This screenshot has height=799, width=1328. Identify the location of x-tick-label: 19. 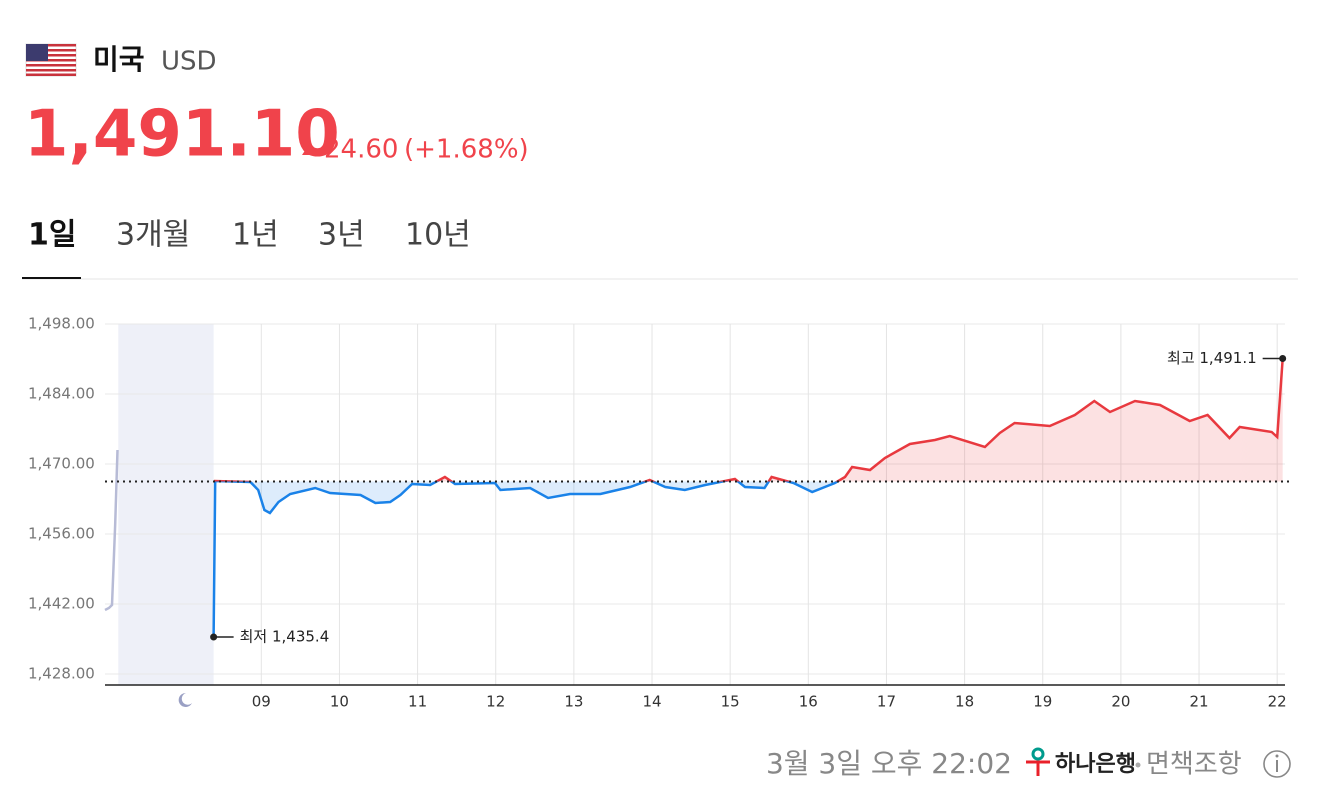
(1042, 702).